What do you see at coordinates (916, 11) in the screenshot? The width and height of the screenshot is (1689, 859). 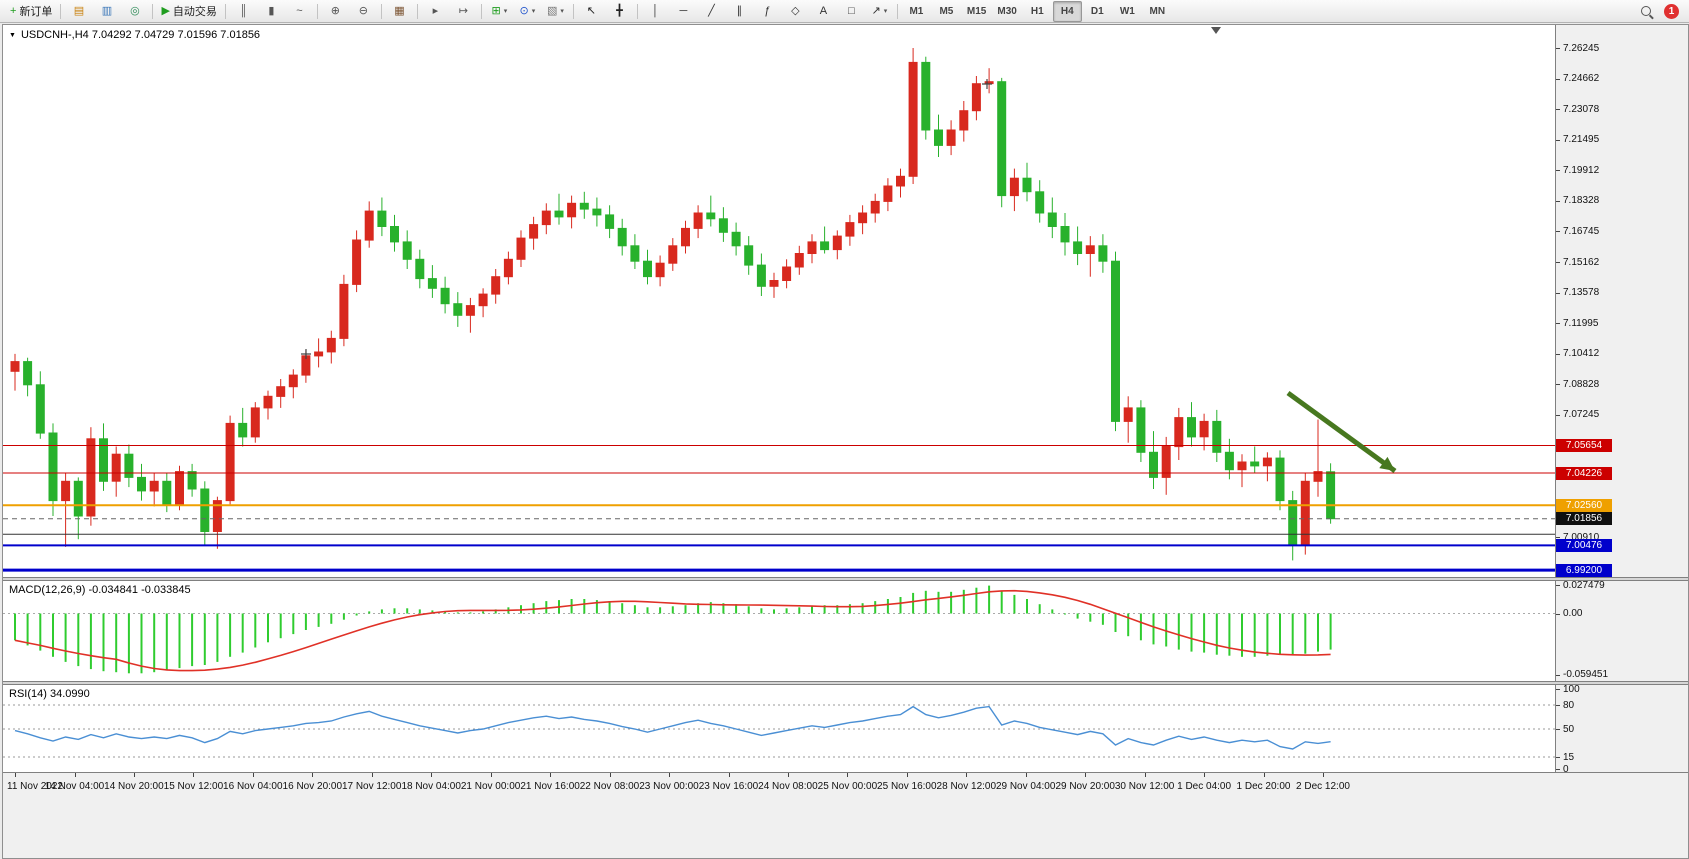 I see `timeframe-m1-button: M1` at bounding box center [916, 11].